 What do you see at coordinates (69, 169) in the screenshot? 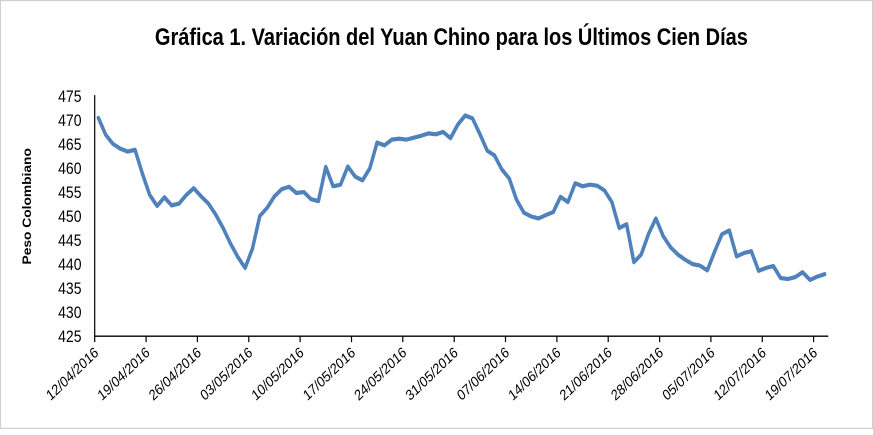
I see `svg-text: 460` at bounding box center [69, 169].